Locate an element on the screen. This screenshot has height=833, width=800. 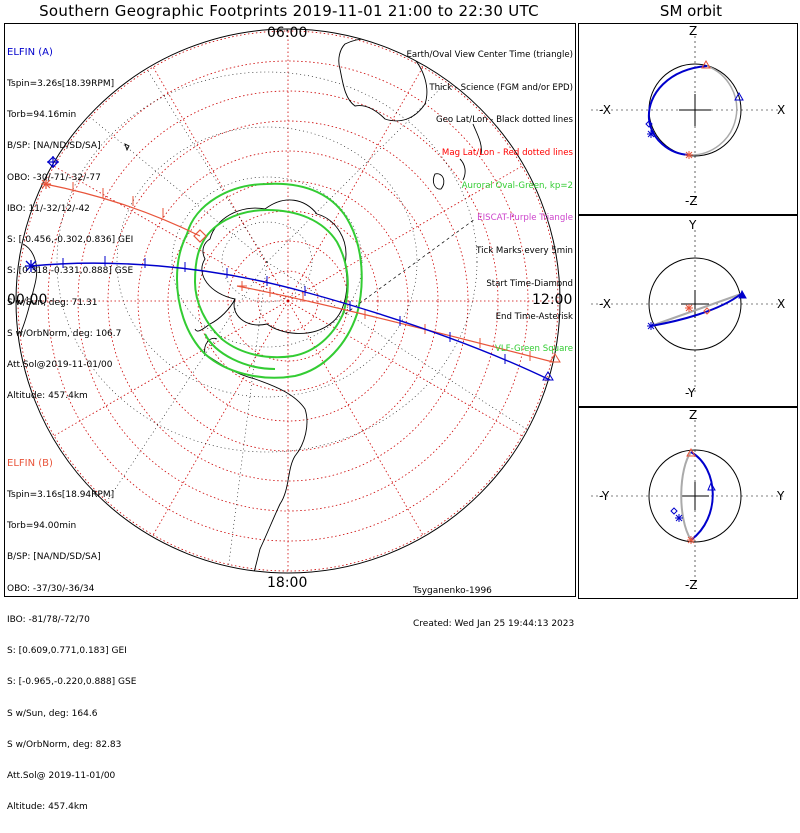
sm-xy-bottom-label: -Y is located at coordinates (690, 393).